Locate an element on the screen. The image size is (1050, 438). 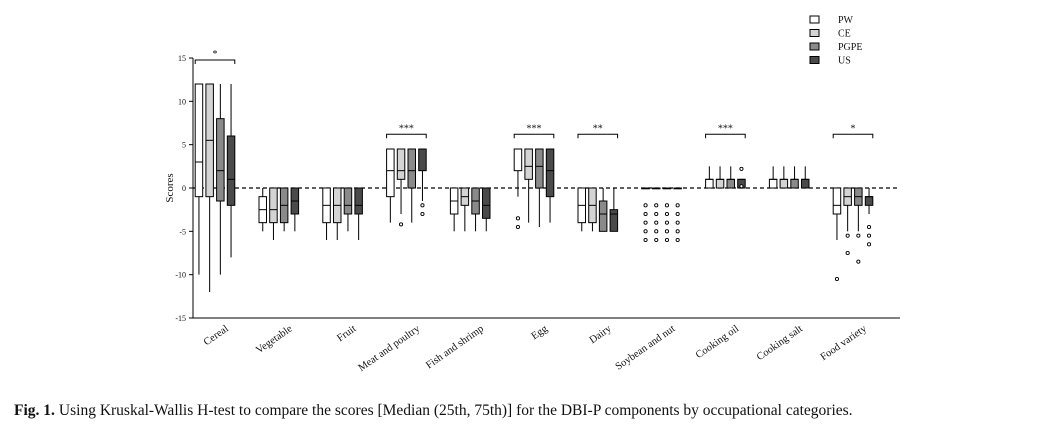
category-label: Cereal is located at coordinates (216, 335).